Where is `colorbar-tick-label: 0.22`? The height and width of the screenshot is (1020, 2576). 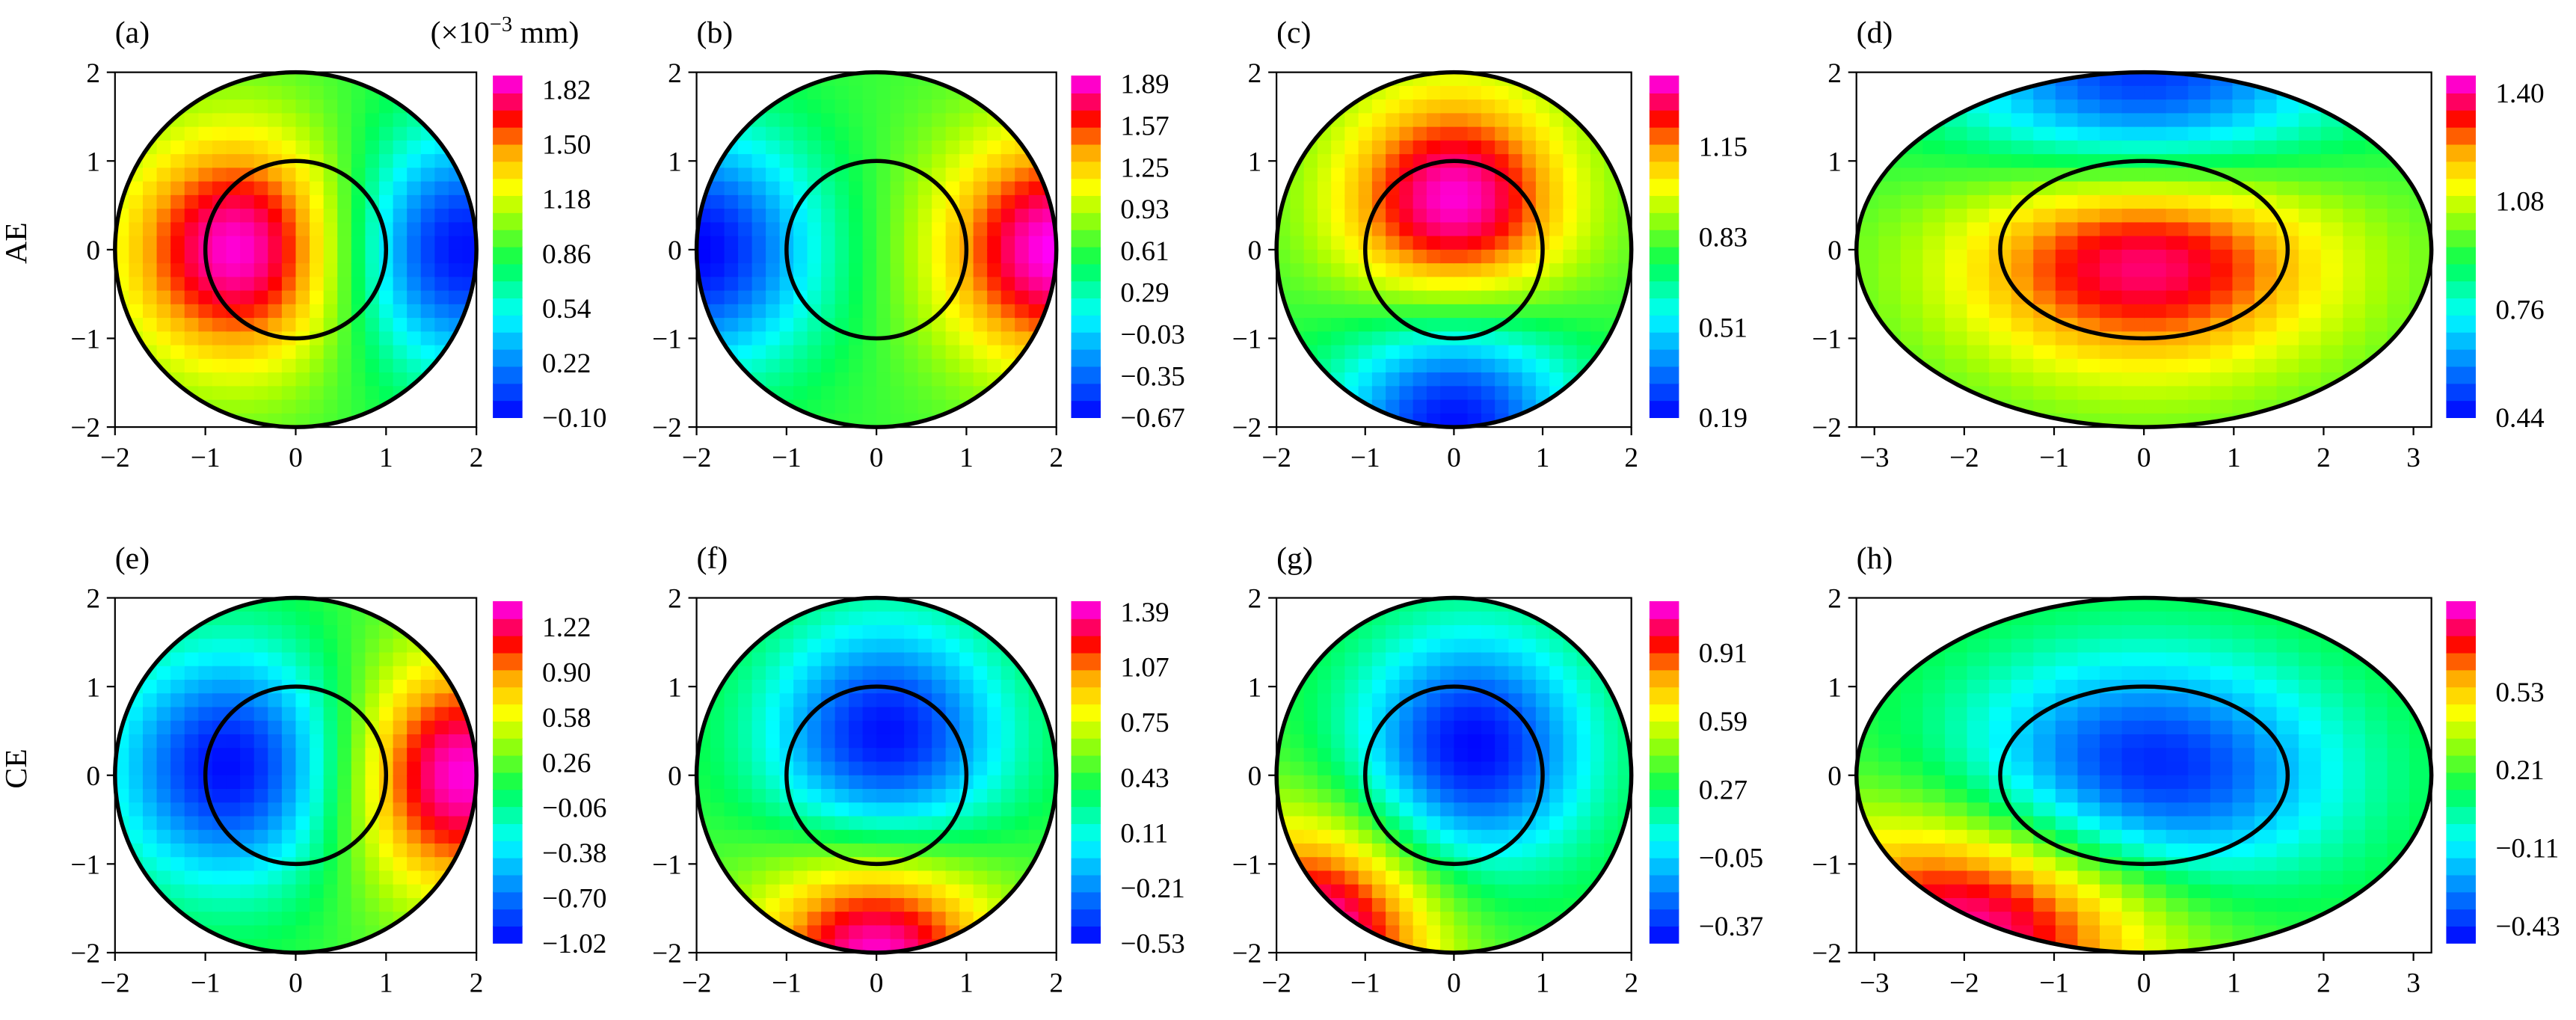 colorbar-tick-label: 0.22 is located at coordinates (566, 363).